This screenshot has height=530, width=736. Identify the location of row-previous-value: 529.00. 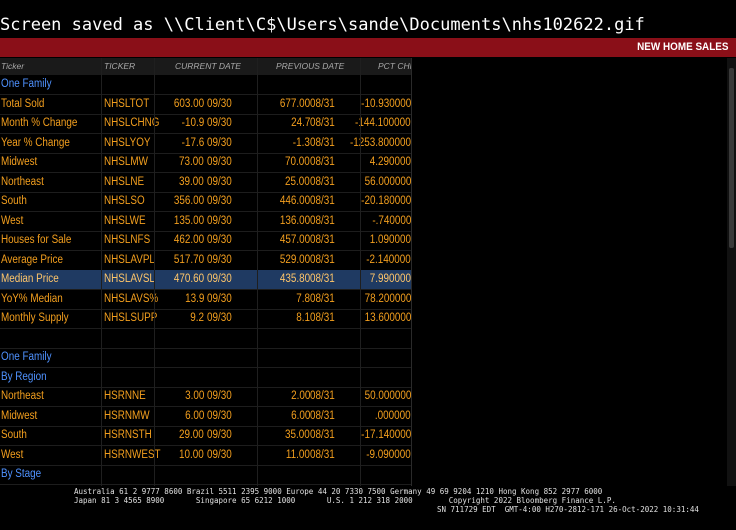
(294, 259).